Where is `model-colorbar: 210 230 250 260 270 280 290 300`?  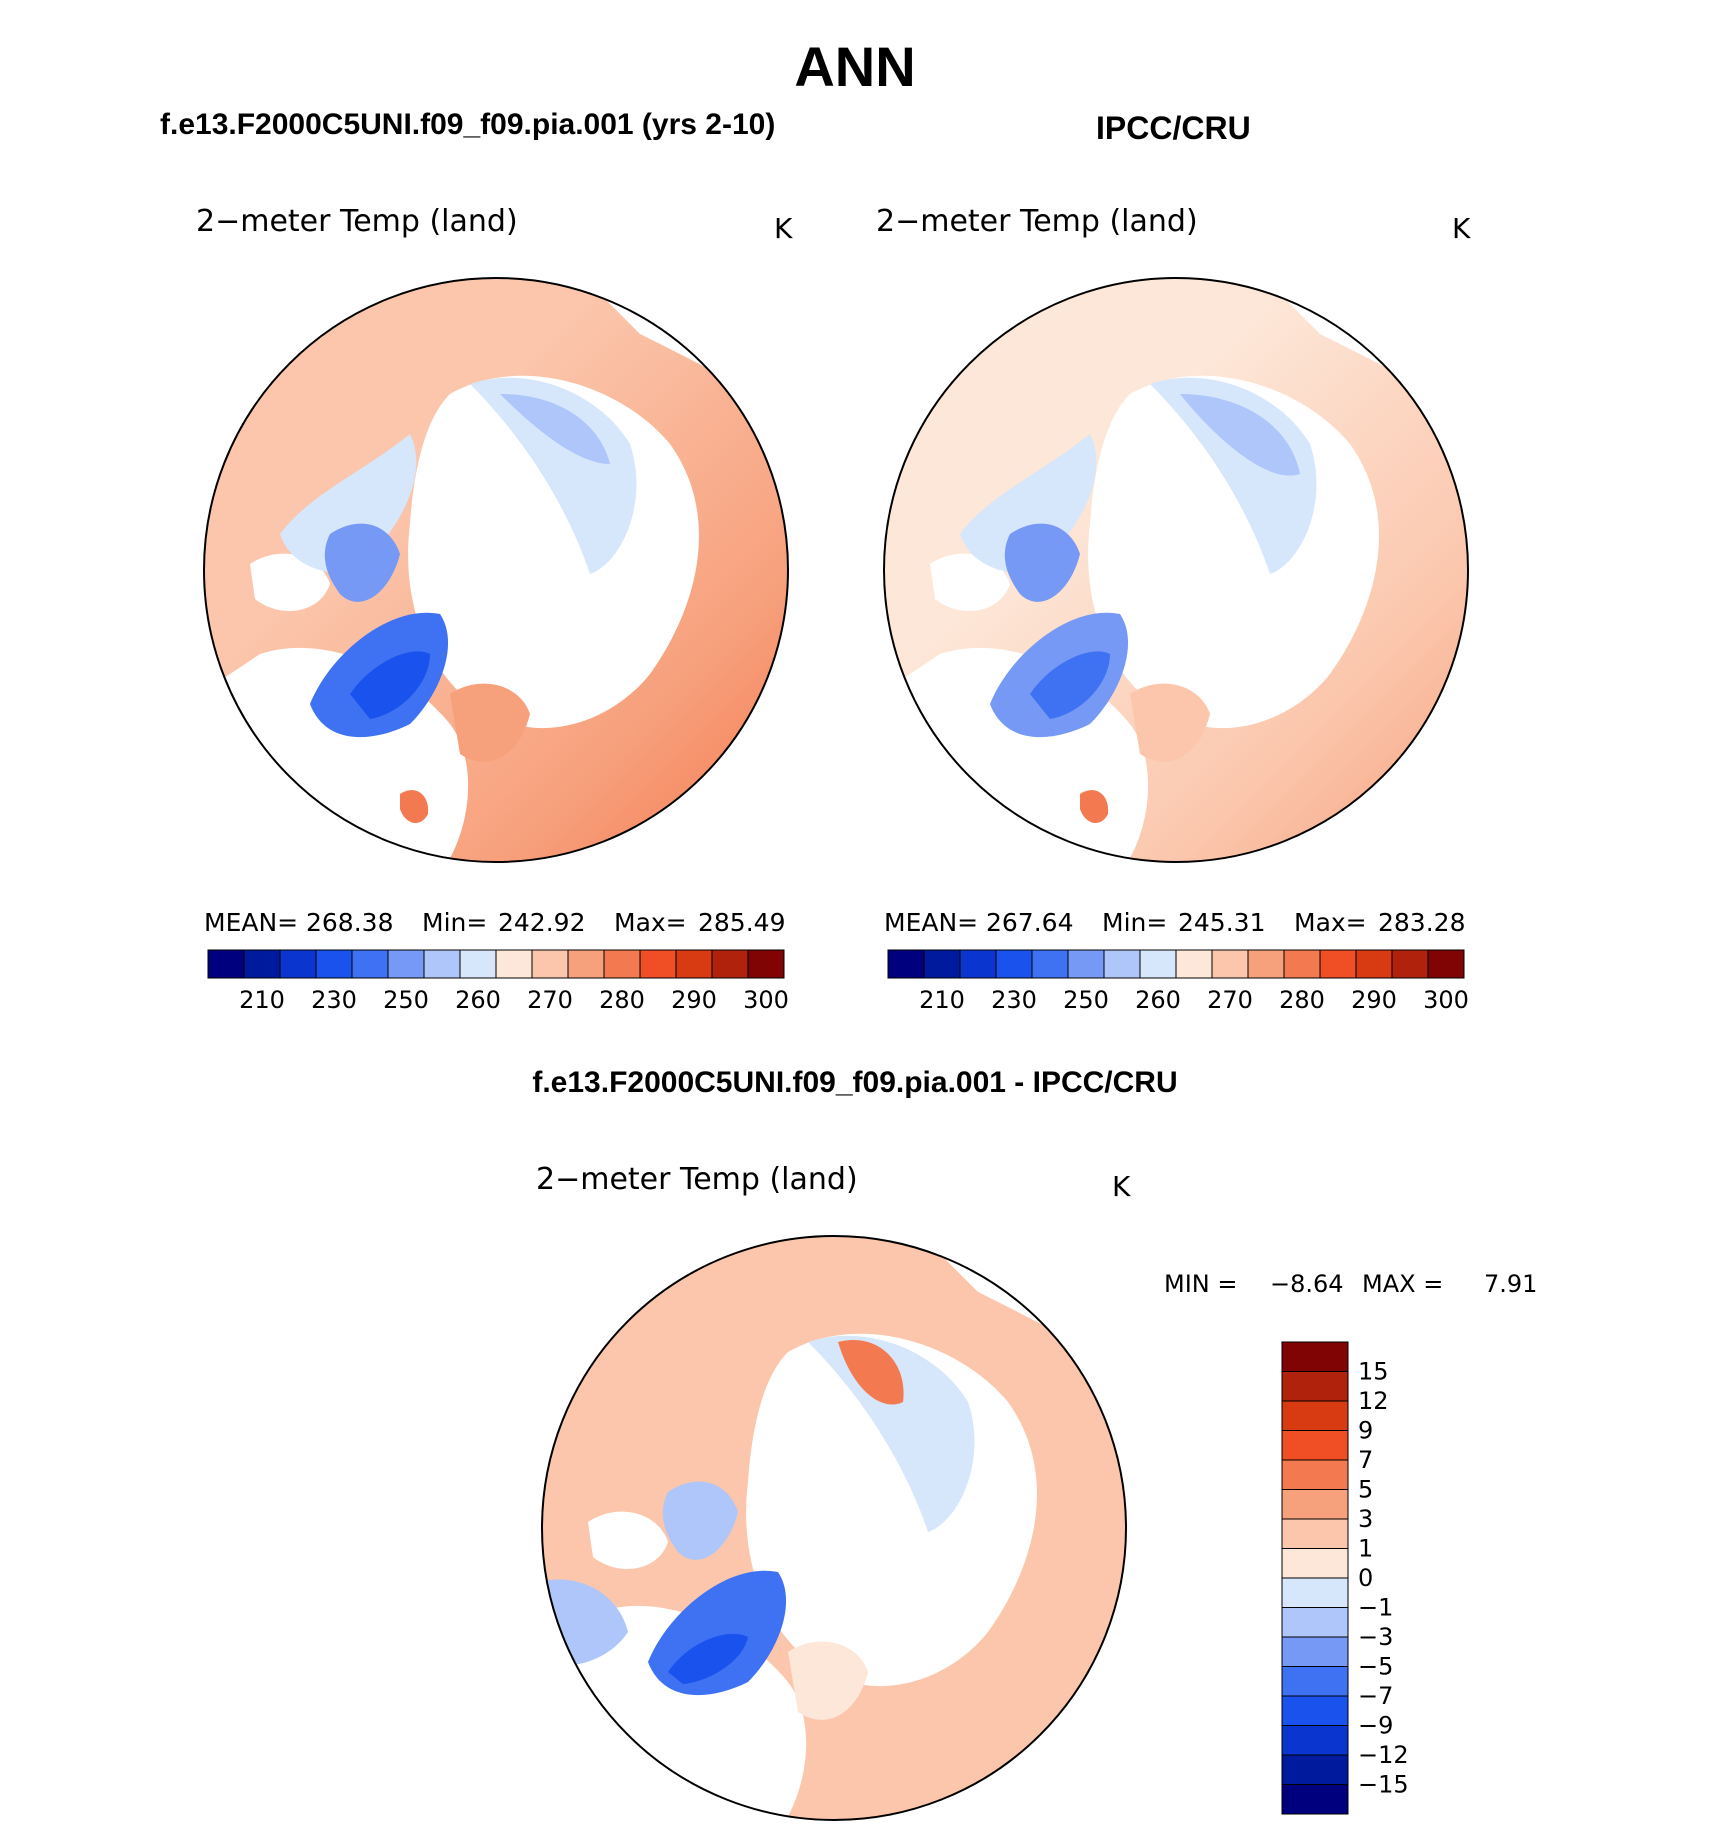
model-colorbar: 210 230 250 260 270 280 290 300 is located at coordinates (498, 981).